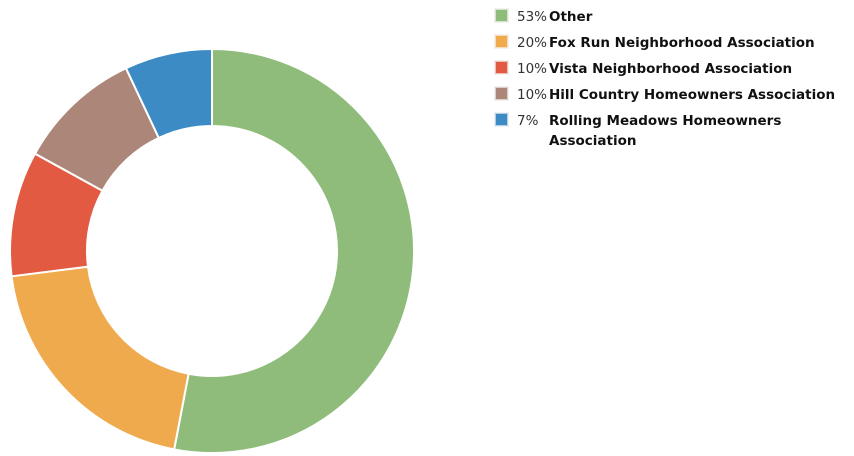 The image size is (854, 456). I want to click on legend-label: Fox Run Neighborhood Association, so click(682, 43).